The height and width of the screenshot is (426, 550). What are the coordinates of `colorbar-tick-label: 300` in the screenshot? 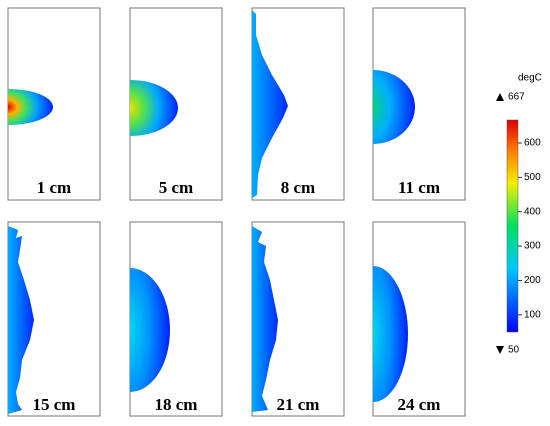 It's located at (532, 246).